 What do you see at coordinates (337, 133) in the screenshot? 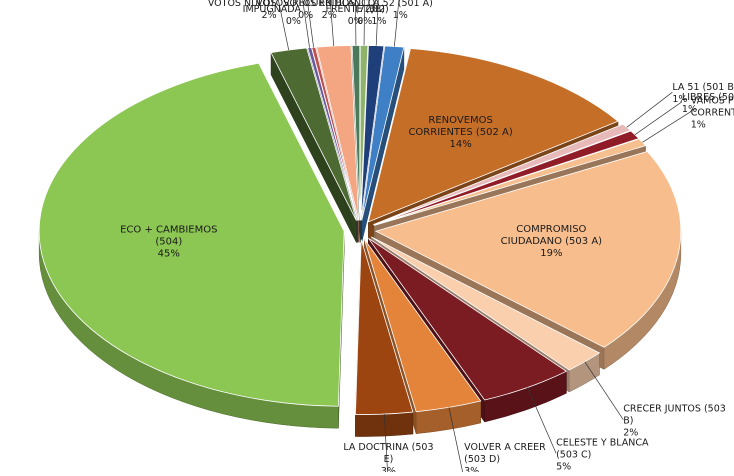
I see `slice-votos-en-blanco` at bounding box center [337, 133].